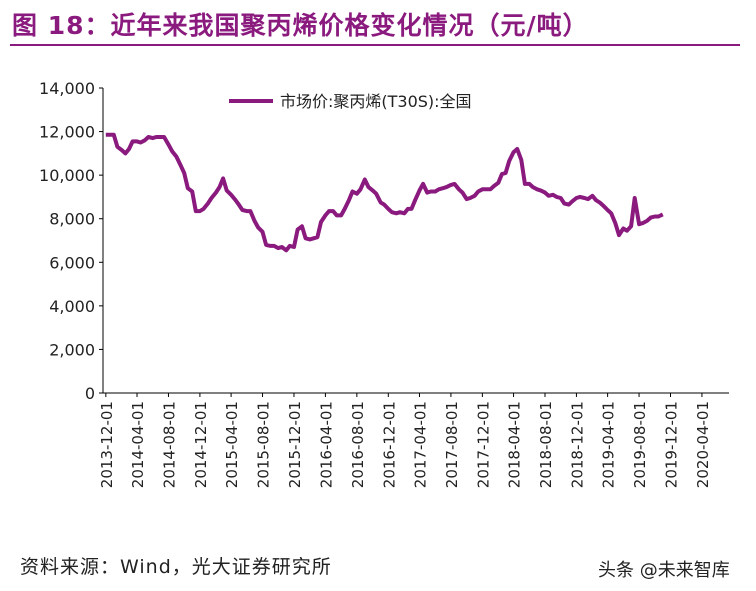  I want to click on y-tick-label: 2,000, so click(72, 349).